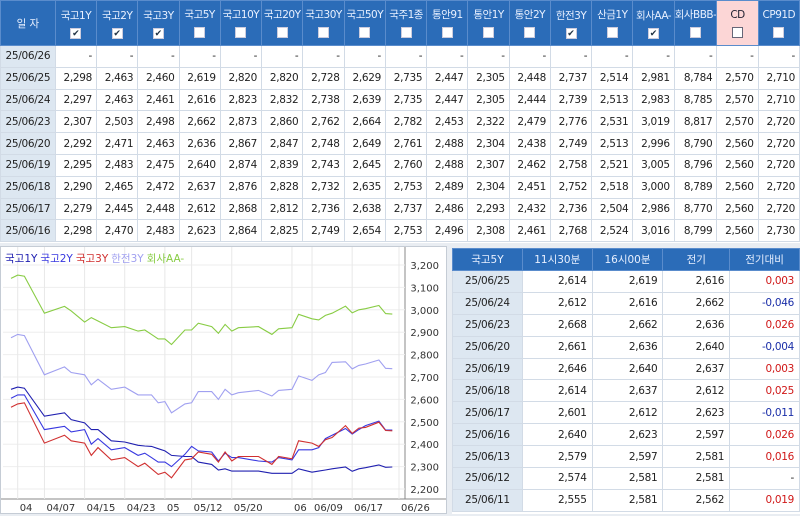 Image resolution: width=800 pixels, height=516 pixels. I want to click on column-label: 국고10Y, so click(241, 14).